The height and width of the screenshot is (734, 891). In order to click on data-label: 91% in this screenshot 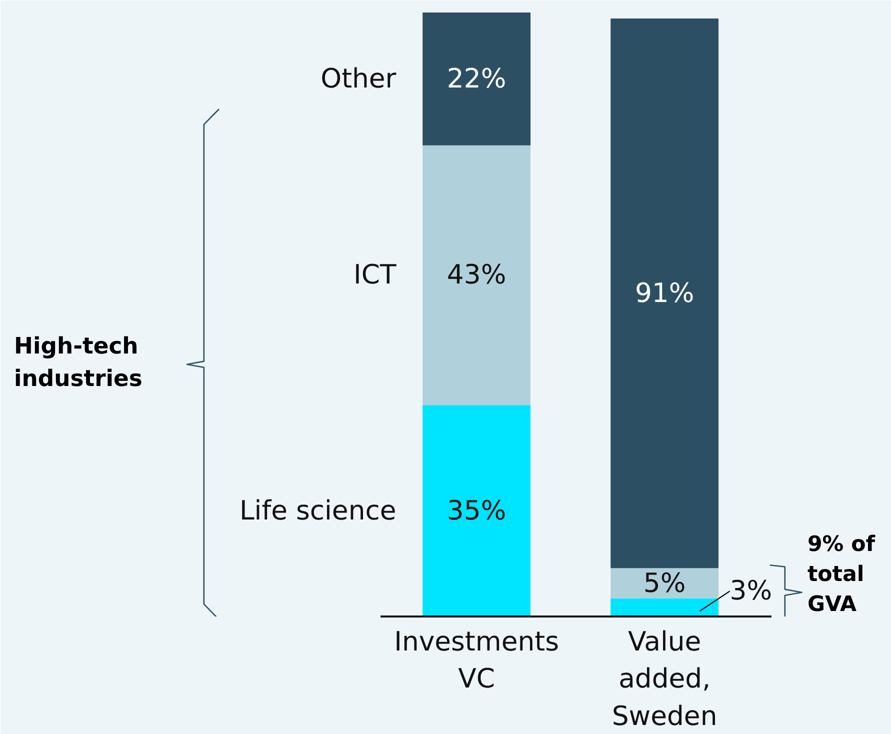, I will do `click(664, 293)`.